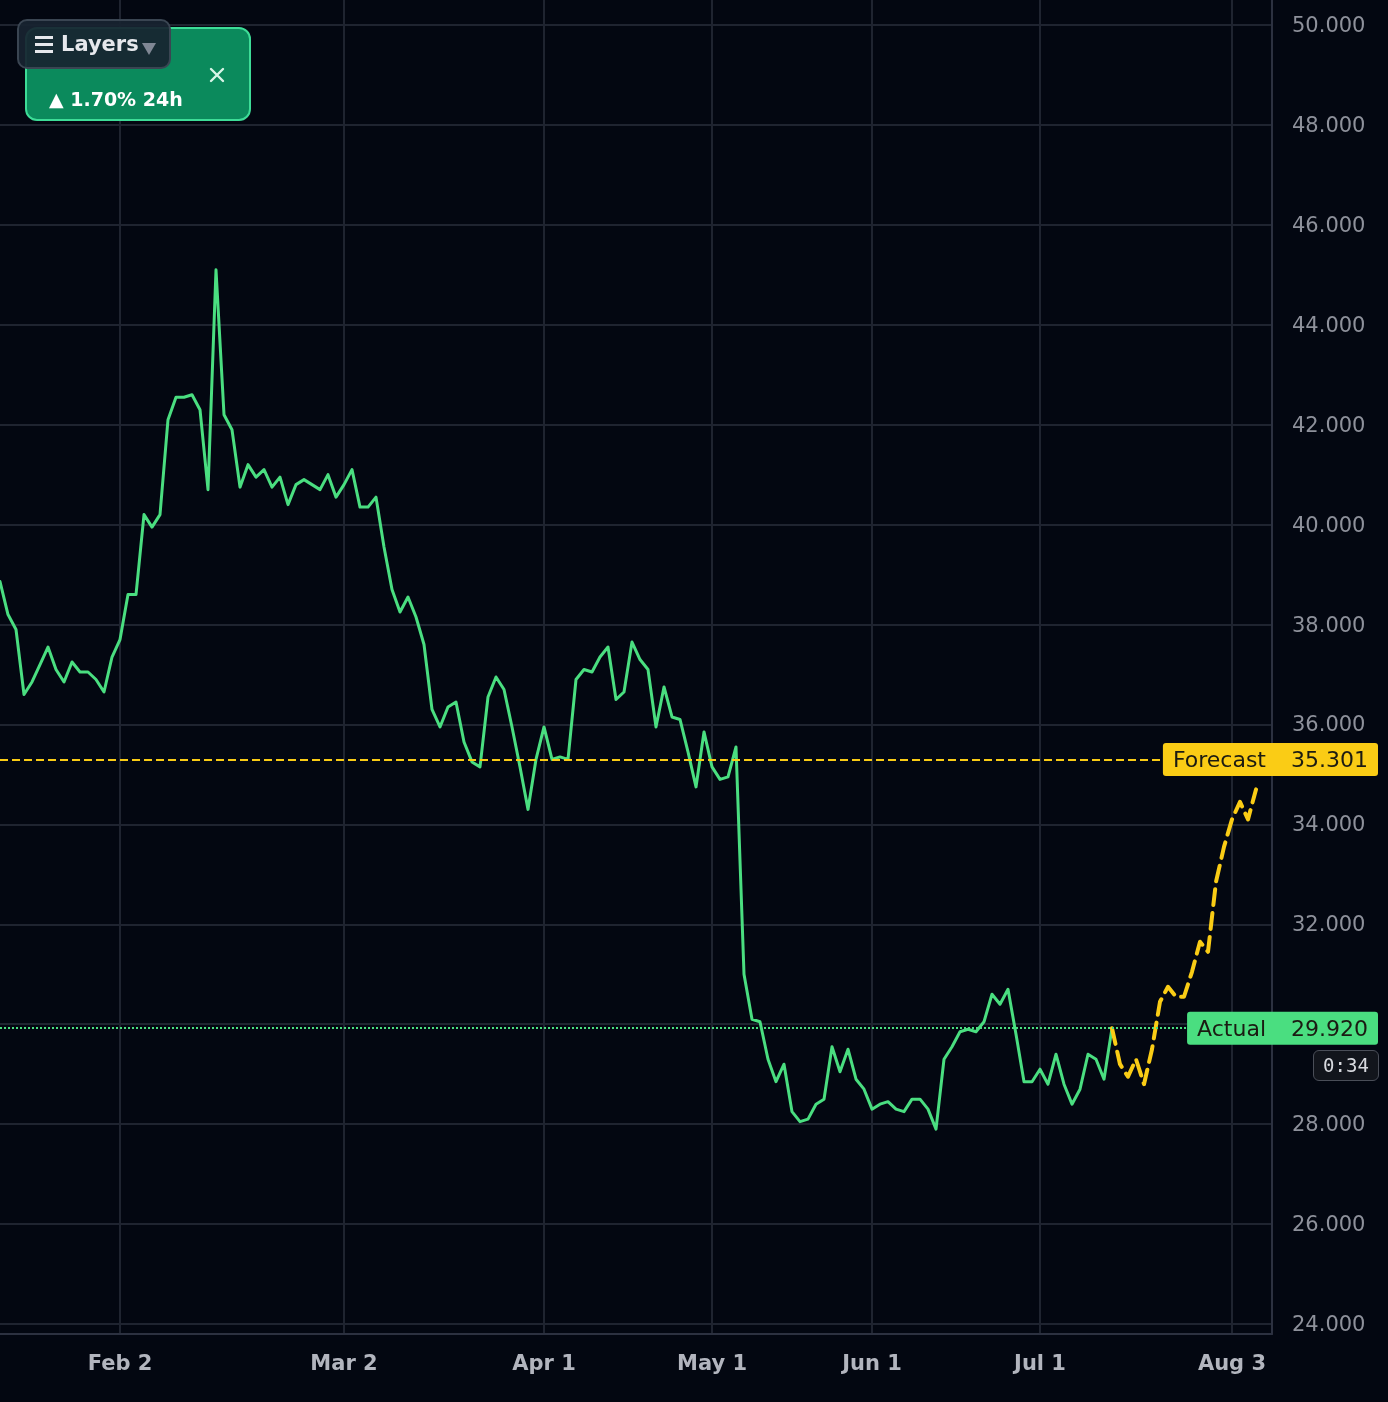  What do you see at coordinates (116, 99) in the screenshot?
I see `annotation: ▲ 1.70% 24h` at bounding box center [116, 99].